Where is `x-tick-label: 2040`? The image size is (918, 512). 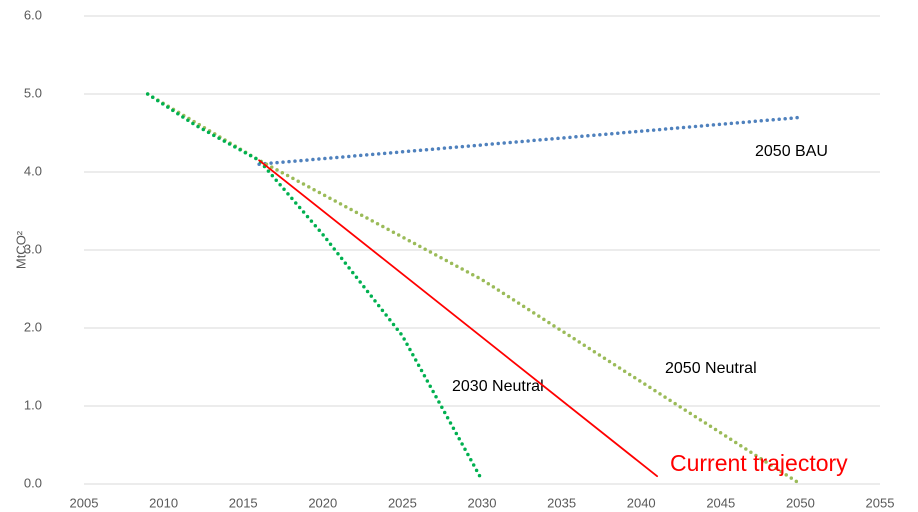 x-tick-label: 2040 is located at coordinates (641, 502).